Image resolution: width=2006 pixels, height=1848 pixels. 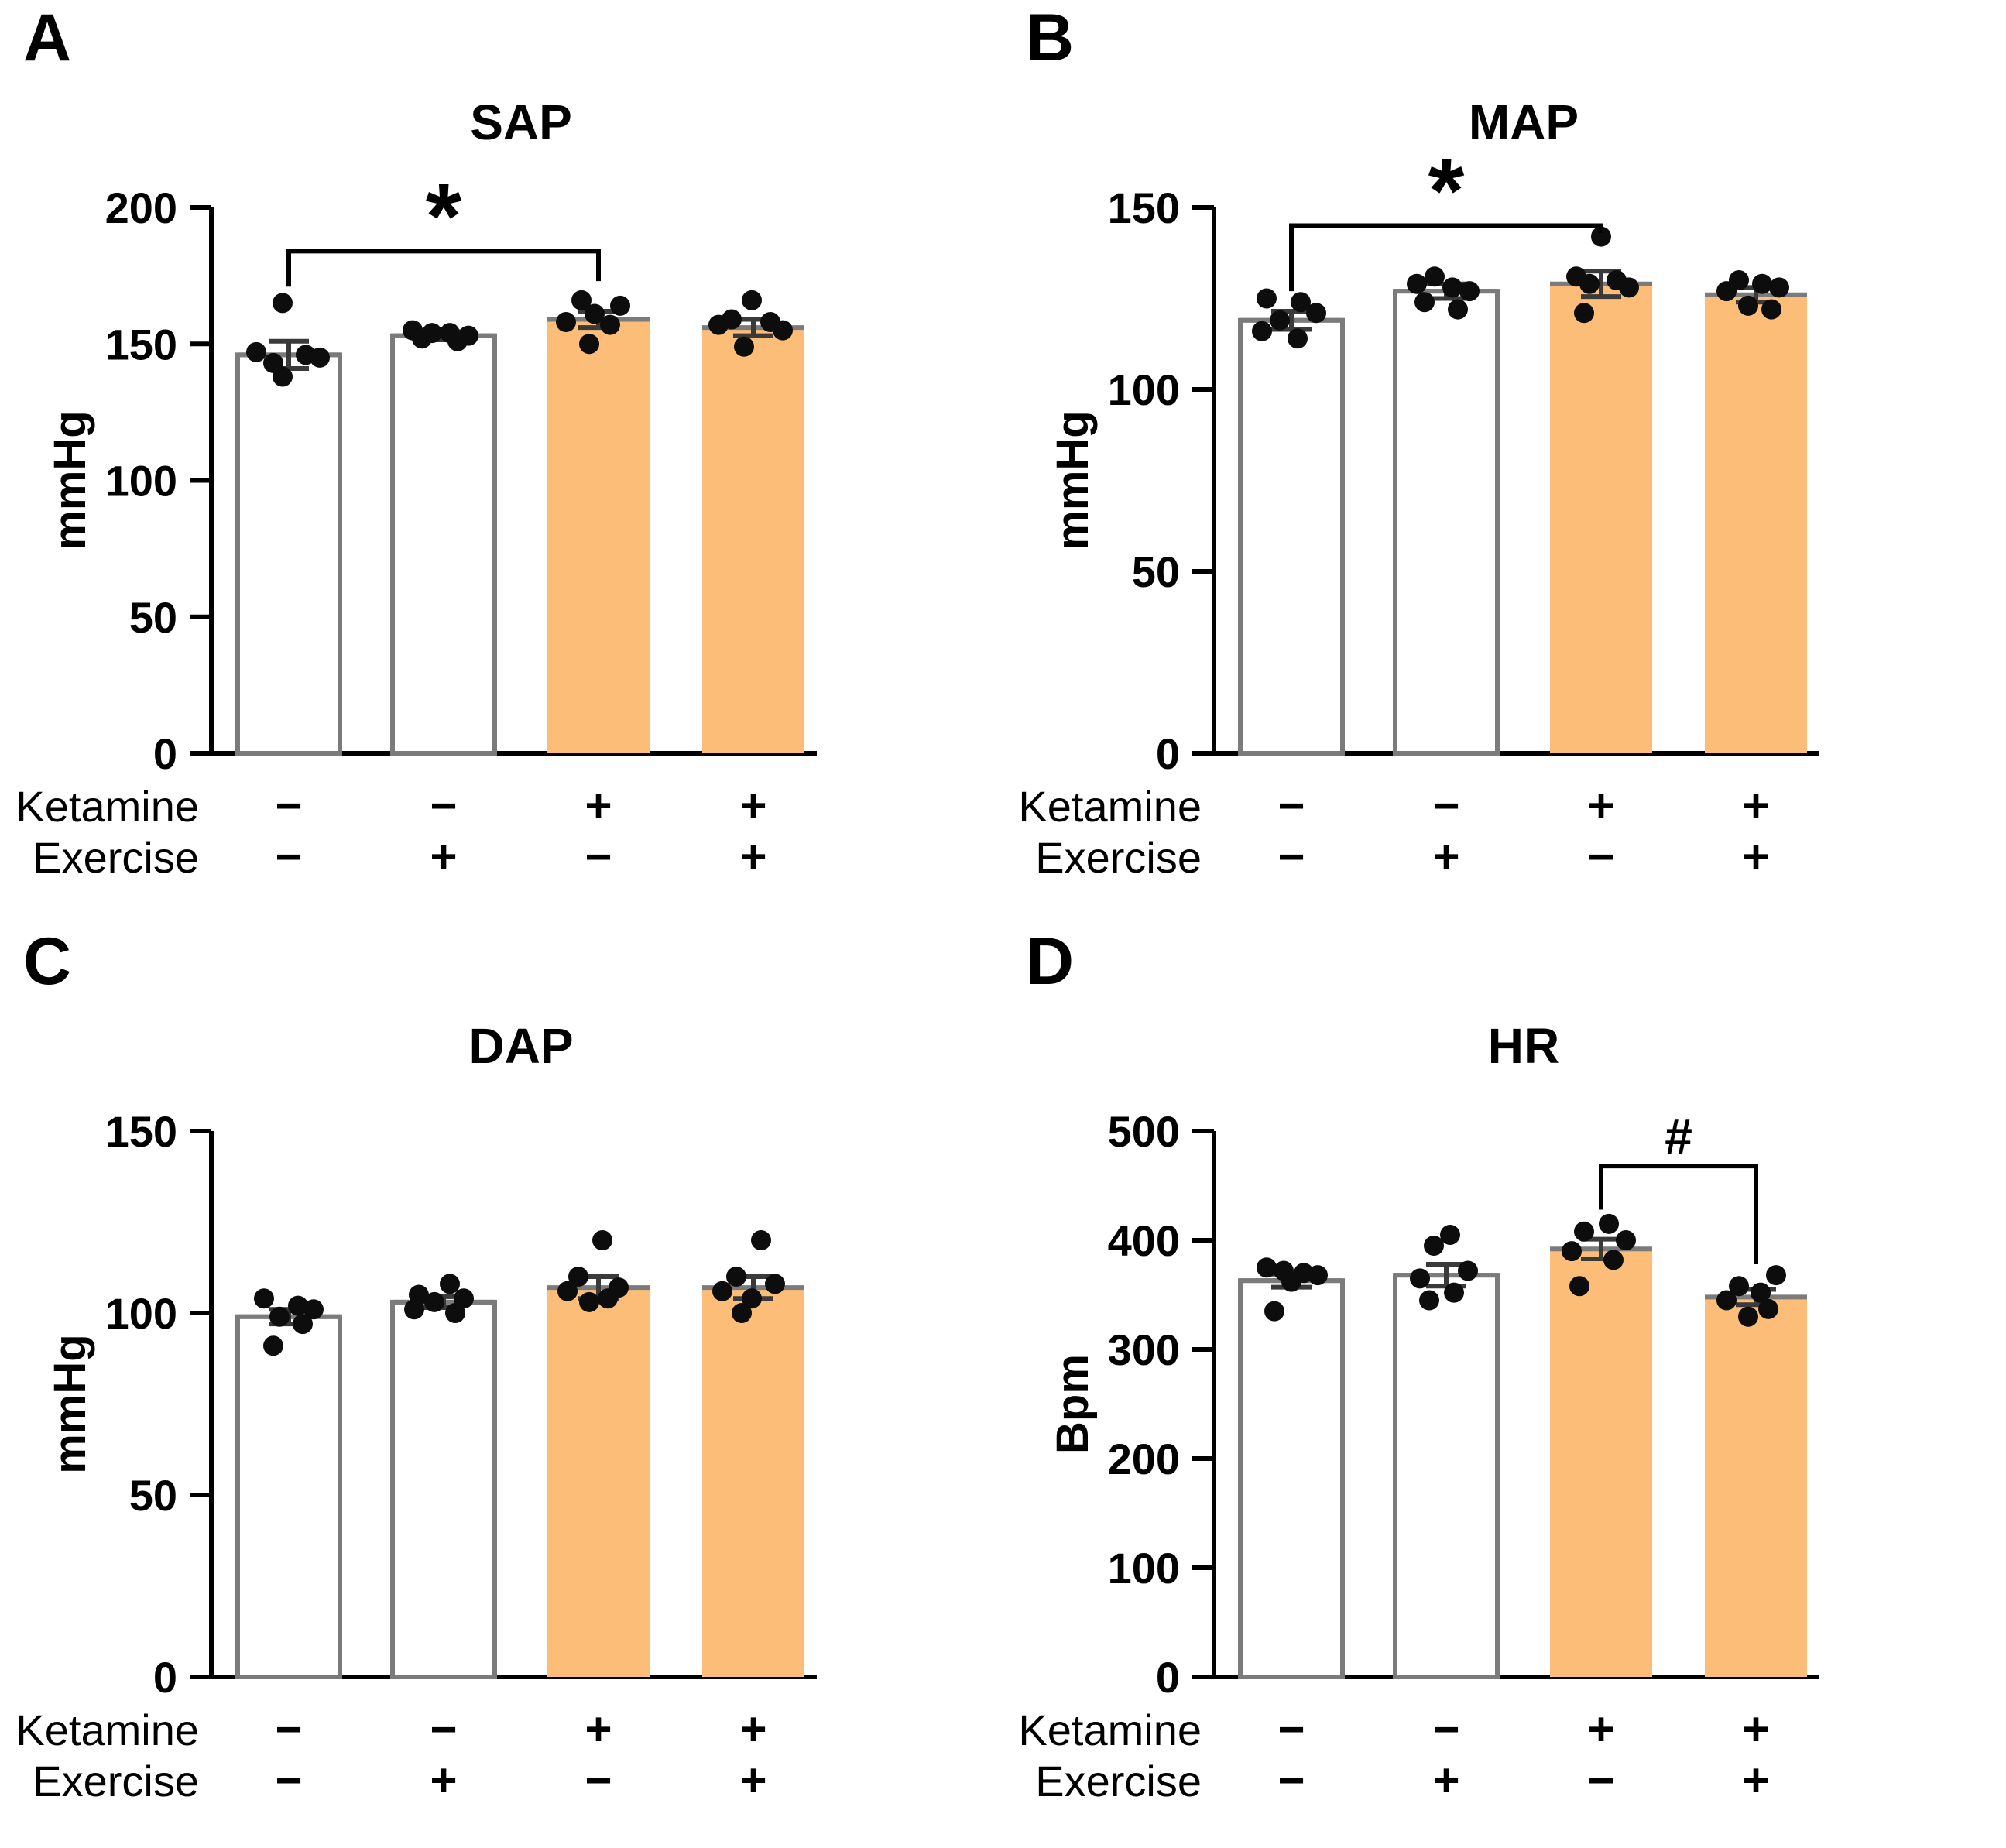 I want to click on chart-title: MAP, so click(x=1524, y=122).